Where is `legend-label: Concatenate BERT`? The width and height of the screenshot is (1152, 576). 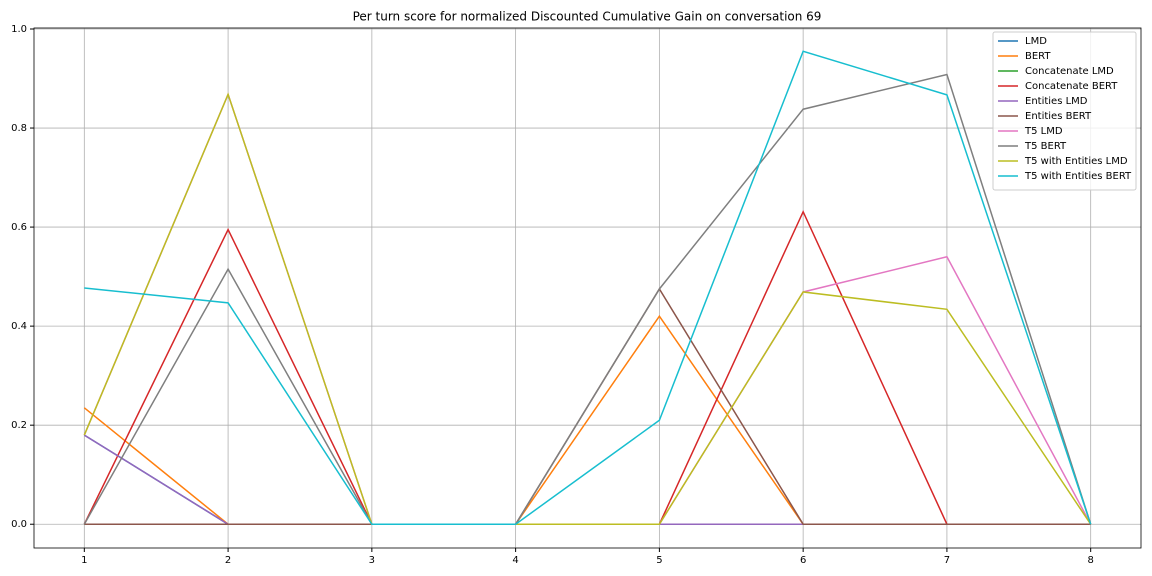 legend-label: Concatenate BERT is located at coordinates (1071, 86).